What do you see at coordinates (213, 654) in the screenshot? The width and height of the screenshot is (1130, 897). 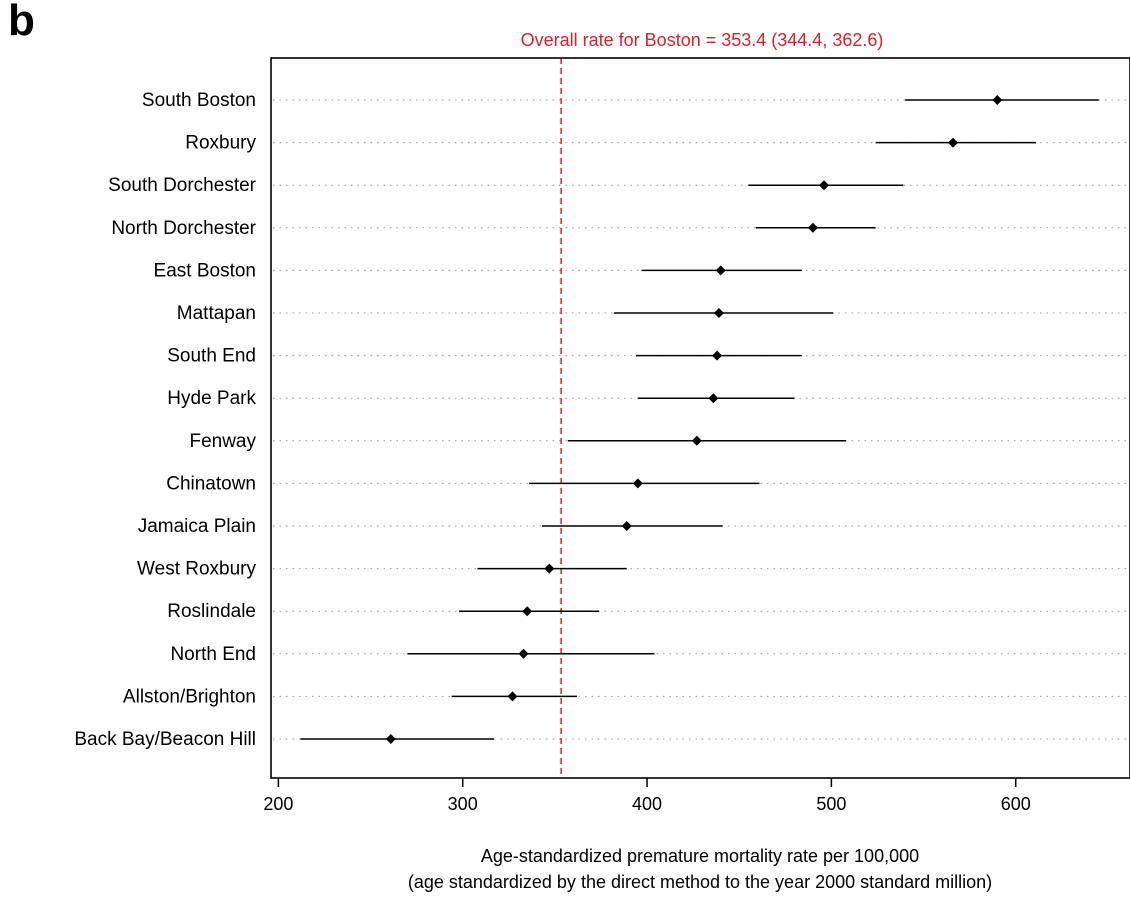 I see `category-label: North End` at bounding box center [213, 654].